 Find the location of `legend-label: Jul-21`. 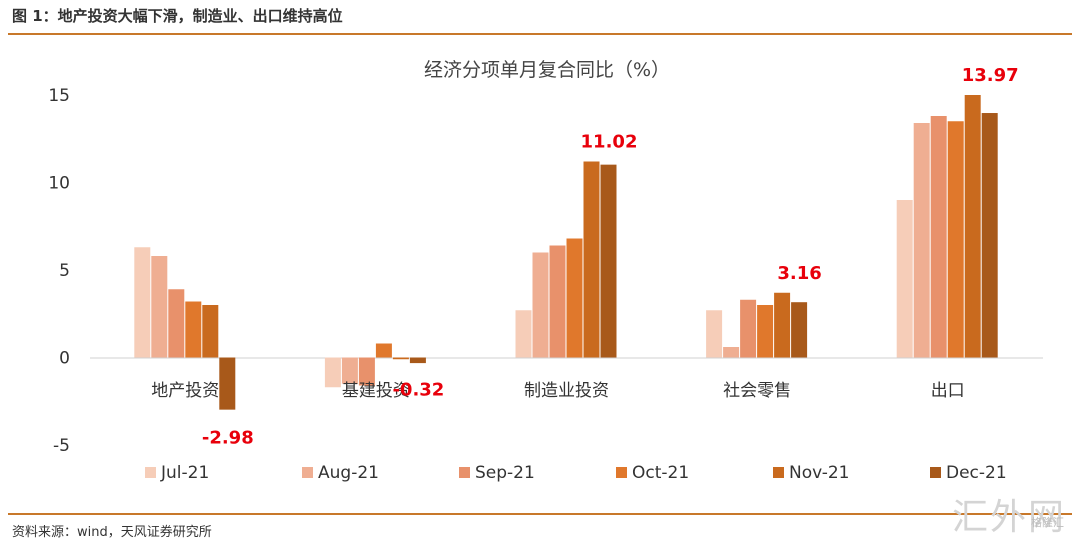

legend-label: Jul-21 is located at coordinates (184, 473).